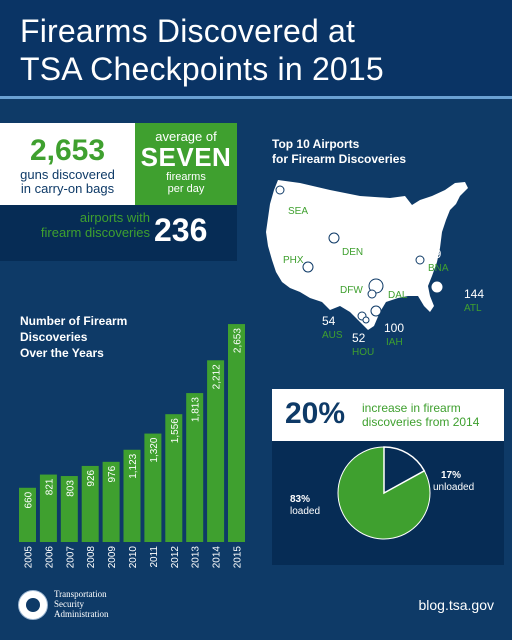 The height and width of the screenshot is (640, 512). I want to click on agency-name-line-1: Transportation, so click(80, 594).